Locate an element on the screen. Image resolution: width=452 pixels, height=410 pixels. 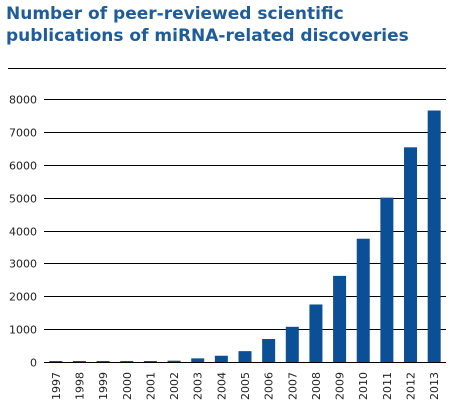
bar-2010 is located at coordinates (363, 300).